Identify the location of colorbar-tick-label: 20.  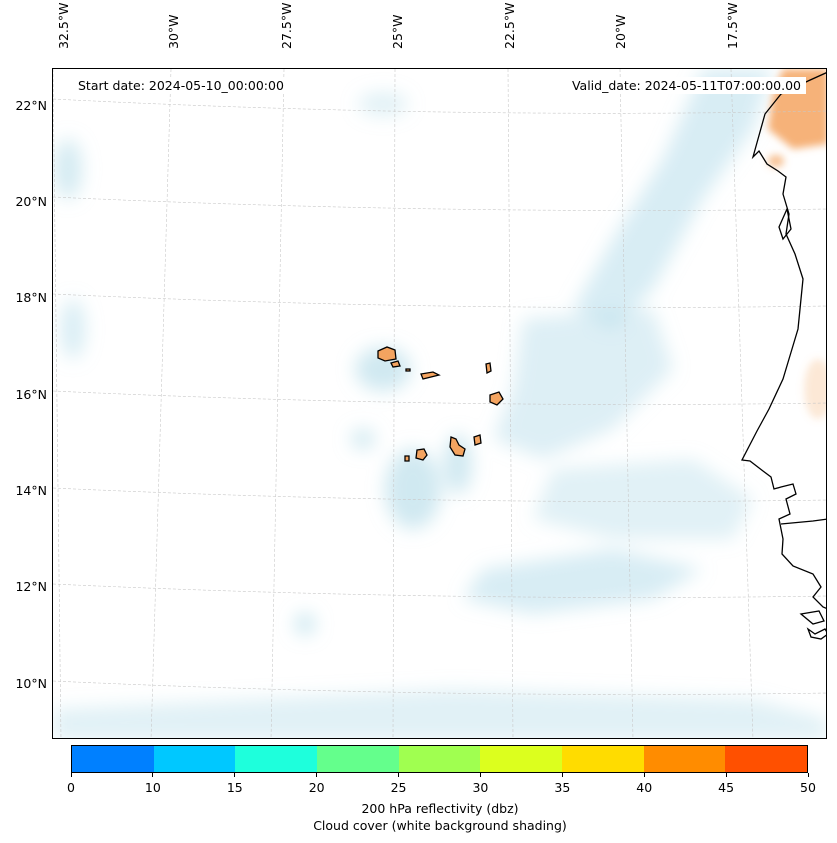
(316, 787).